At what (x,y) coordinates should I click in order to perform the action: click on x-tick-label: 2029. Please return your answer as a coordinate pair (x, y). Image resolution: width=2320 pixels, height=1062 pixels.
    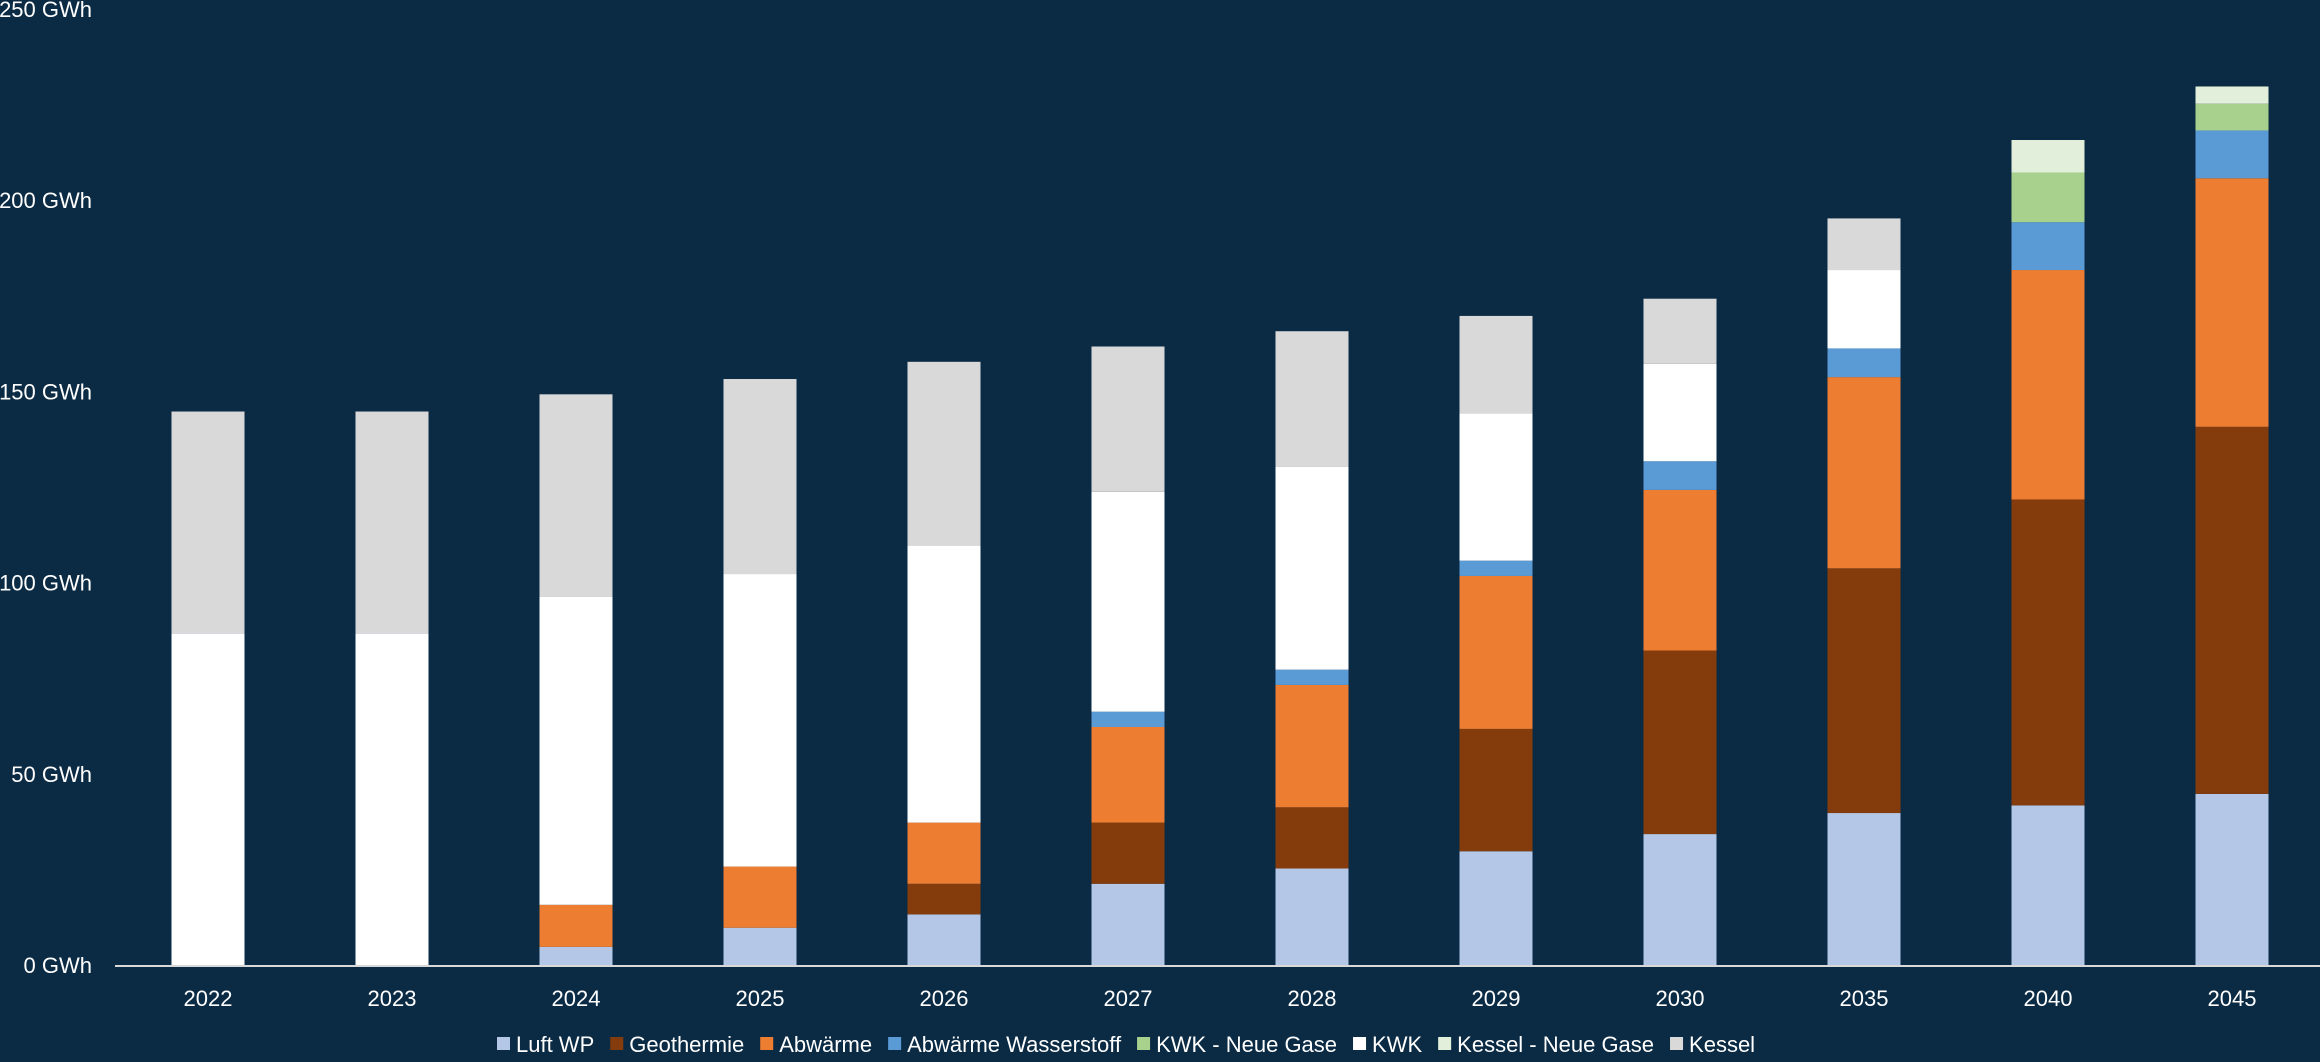
    Looking at the image, I should click on (1496, 998).